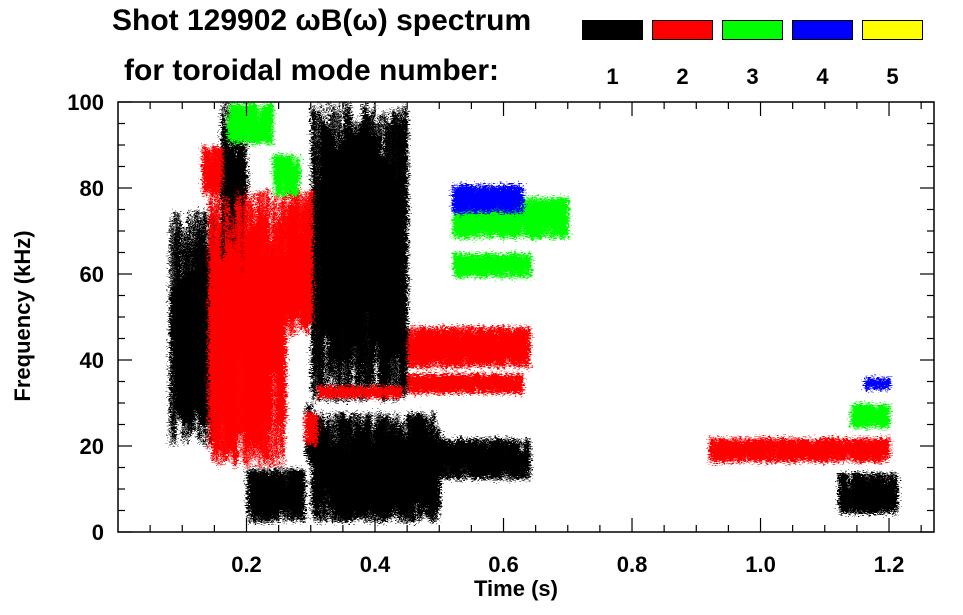  Describe the element at coordinates (22, 315) in the screenshot. I see `y-axis-title: Frequency (kHz)` at that location.